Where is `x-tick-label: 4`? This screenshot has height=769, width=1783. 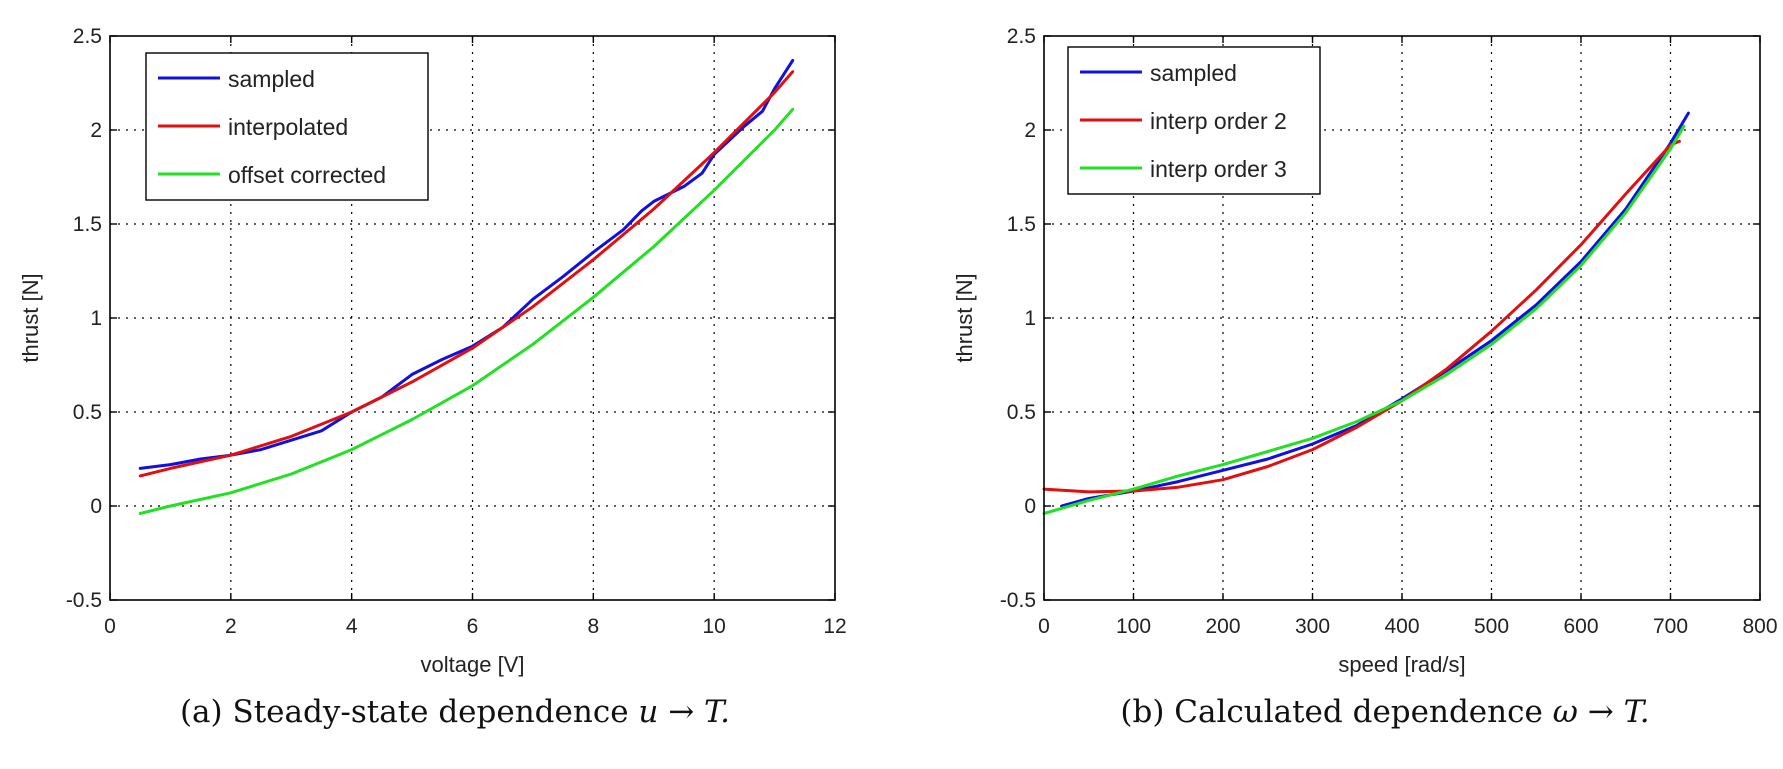
x-tick-label: 4 is located at coordinates (352, 626).